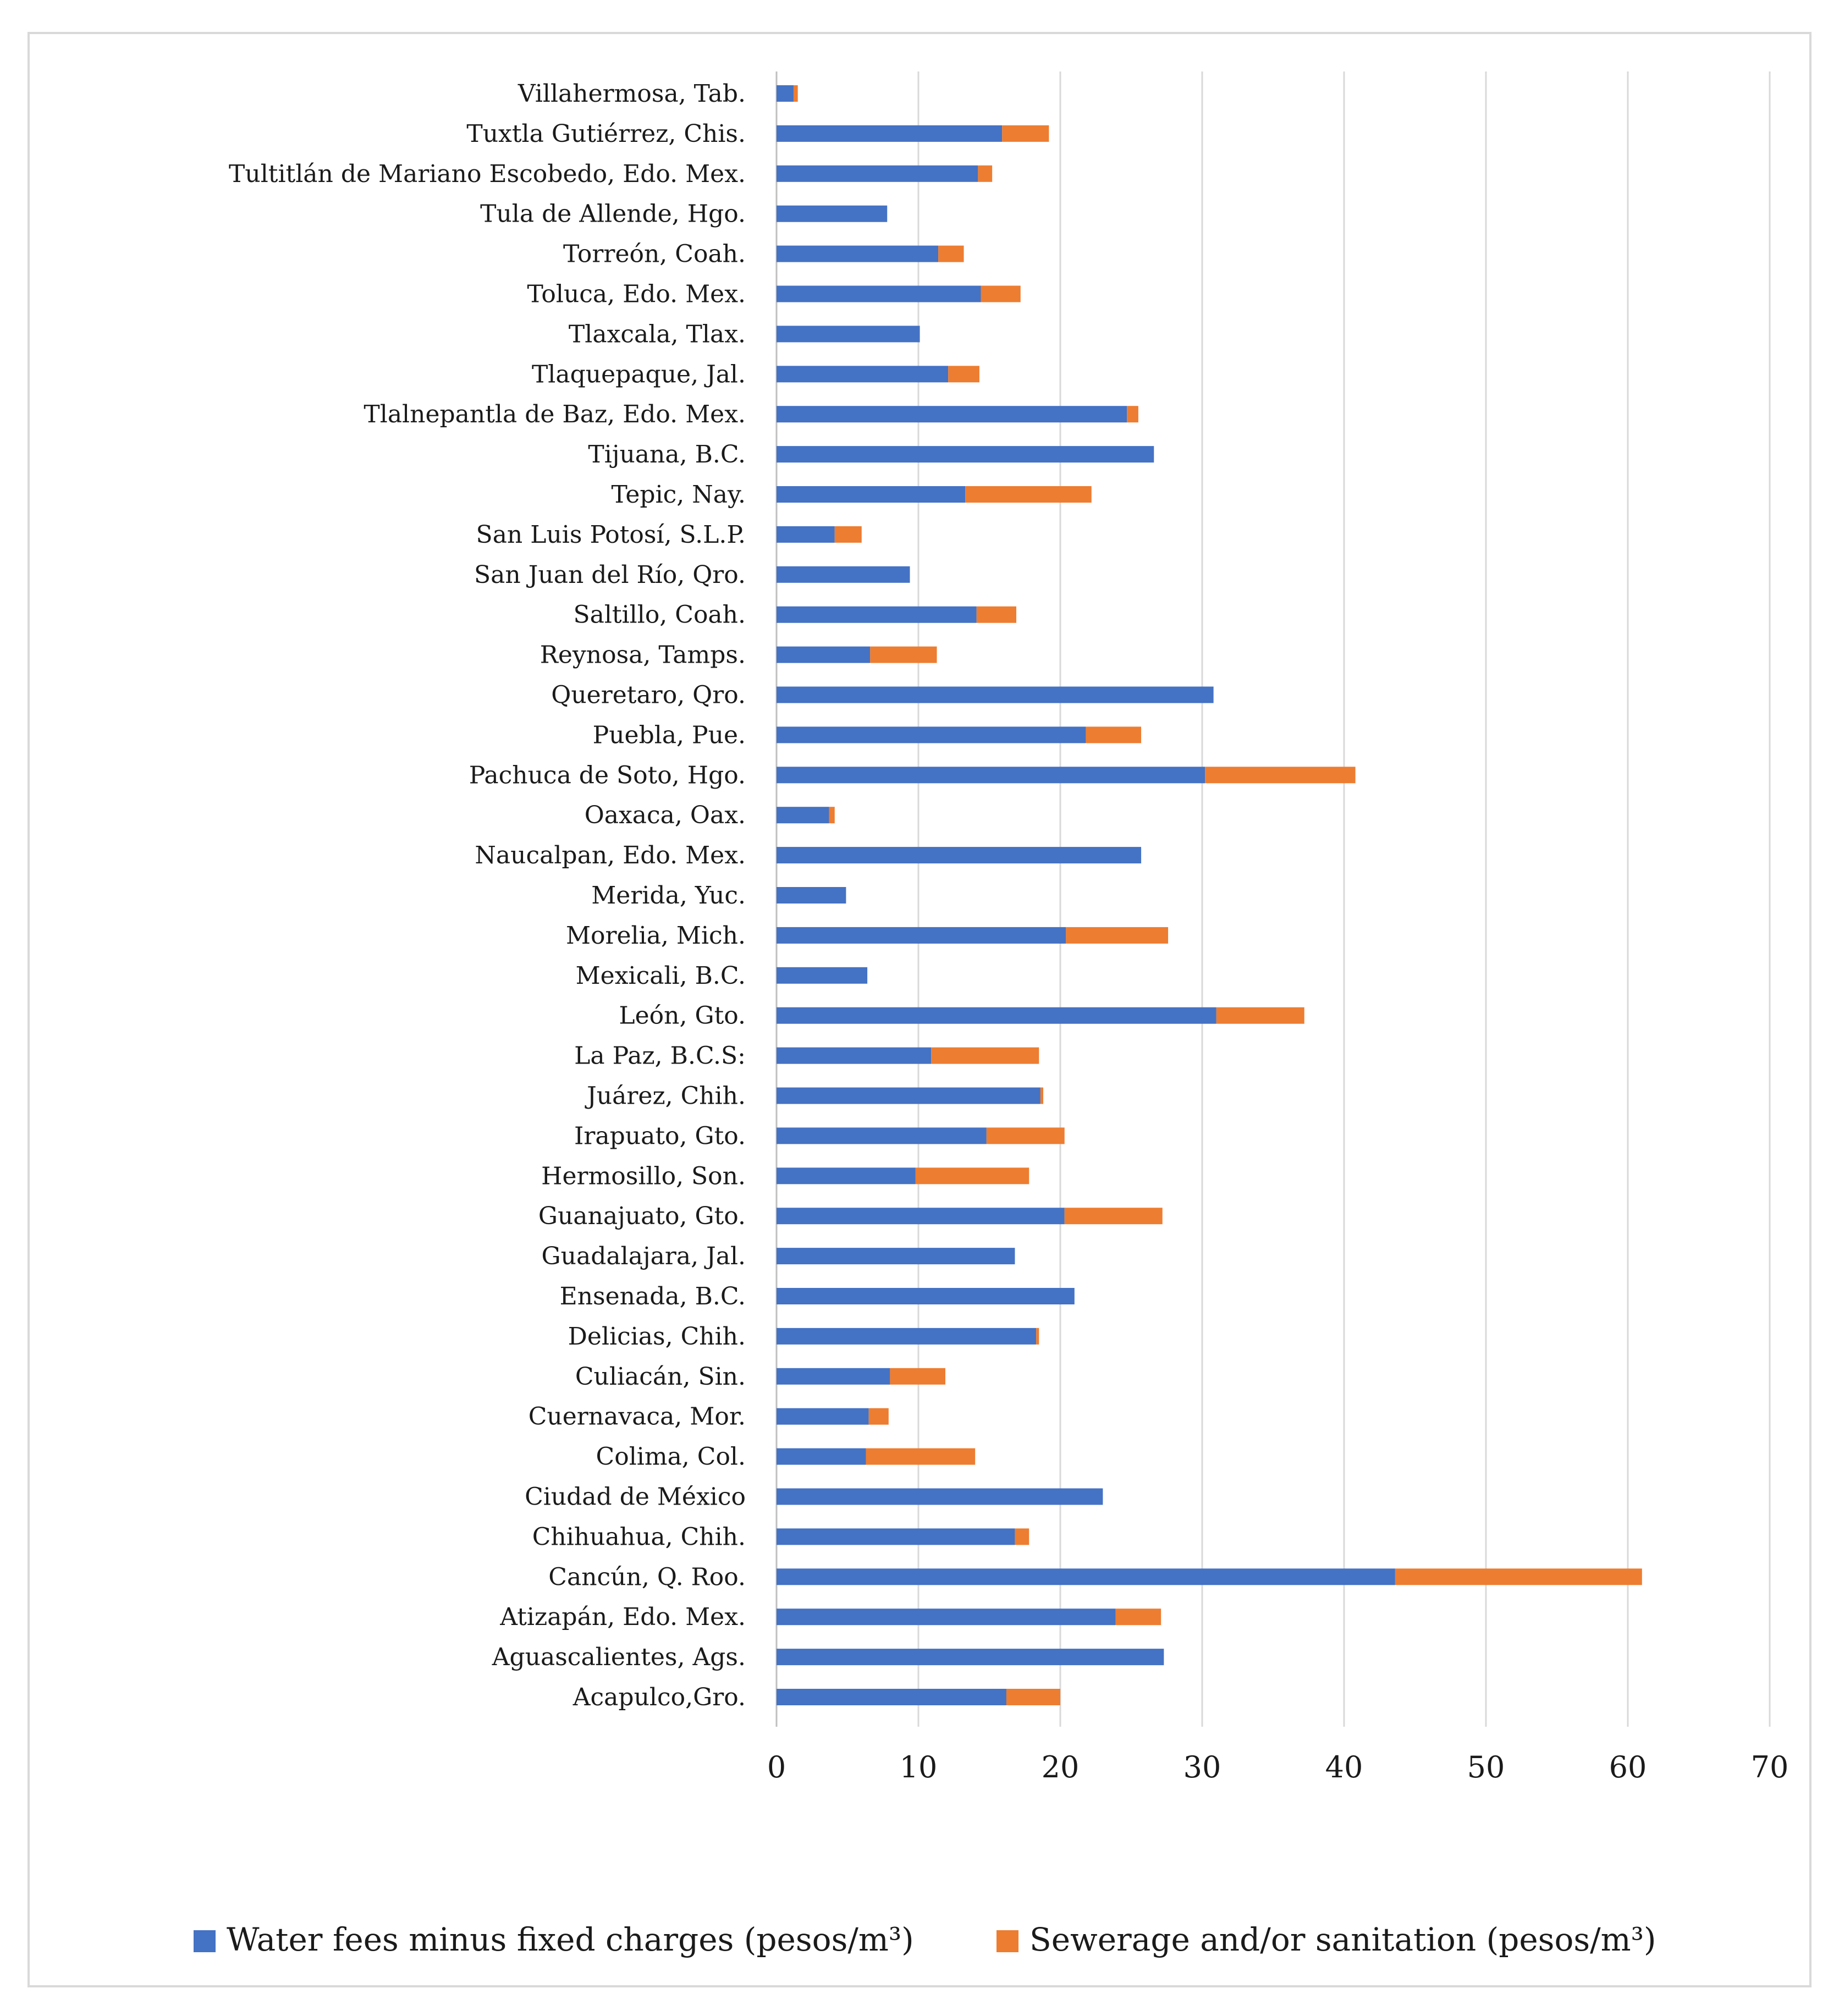 The image size is (1839, 2016). Describe the element at coordinates (607, 775) in the screenshot. I see `category-label: Pachuca de Soto, Hgo.` at that location.